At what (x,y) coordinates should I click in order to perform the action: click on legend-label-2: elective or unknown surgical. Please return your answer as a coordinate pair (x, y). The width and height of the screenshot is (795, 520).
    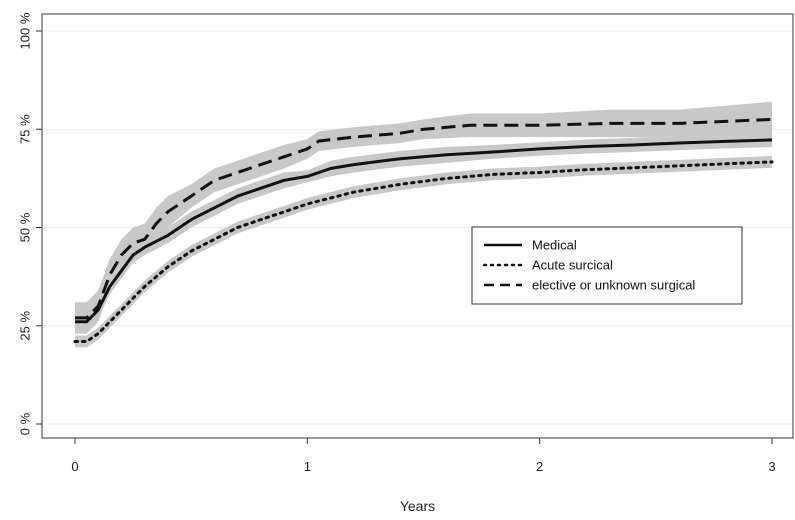
    Looking at the image, I should click on (613, 285).